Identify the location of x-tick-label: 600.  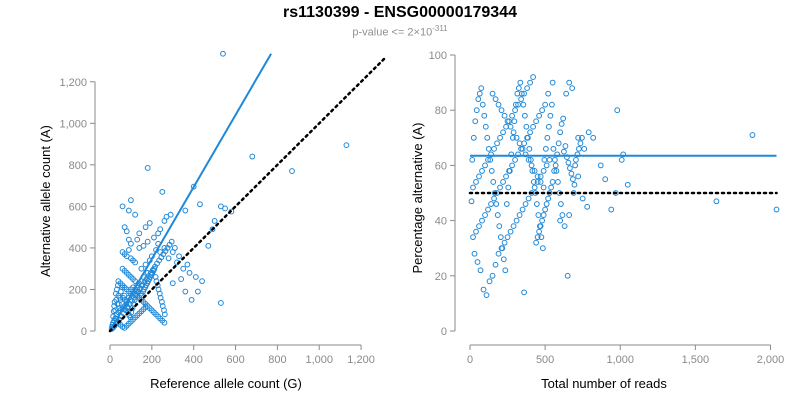
(235, 360).